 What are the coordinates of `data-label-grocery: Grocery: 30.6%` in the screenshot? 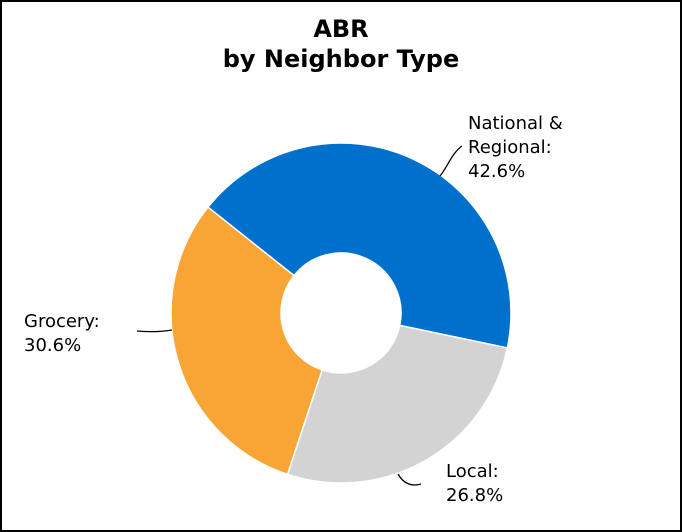 It's located at (62, 333).